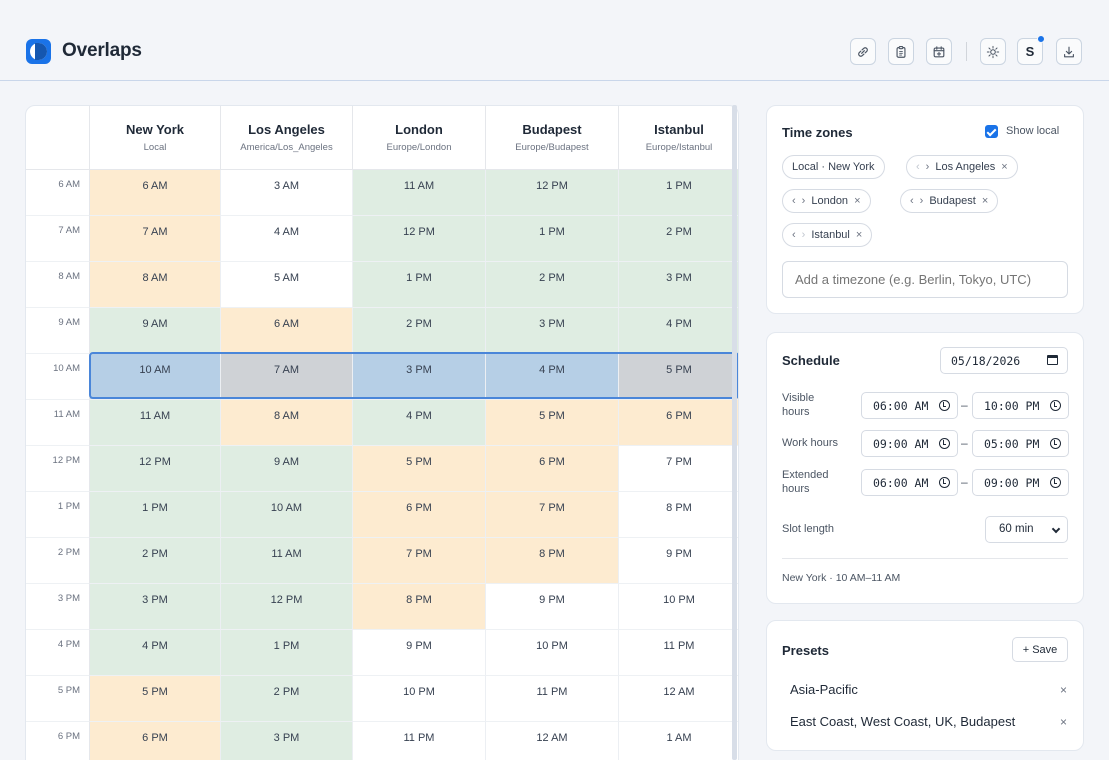 The width and height of the screenshot is (1109, 760). I want to click on timezone-chip-london: ‹ › London ×, so click(826, 201).